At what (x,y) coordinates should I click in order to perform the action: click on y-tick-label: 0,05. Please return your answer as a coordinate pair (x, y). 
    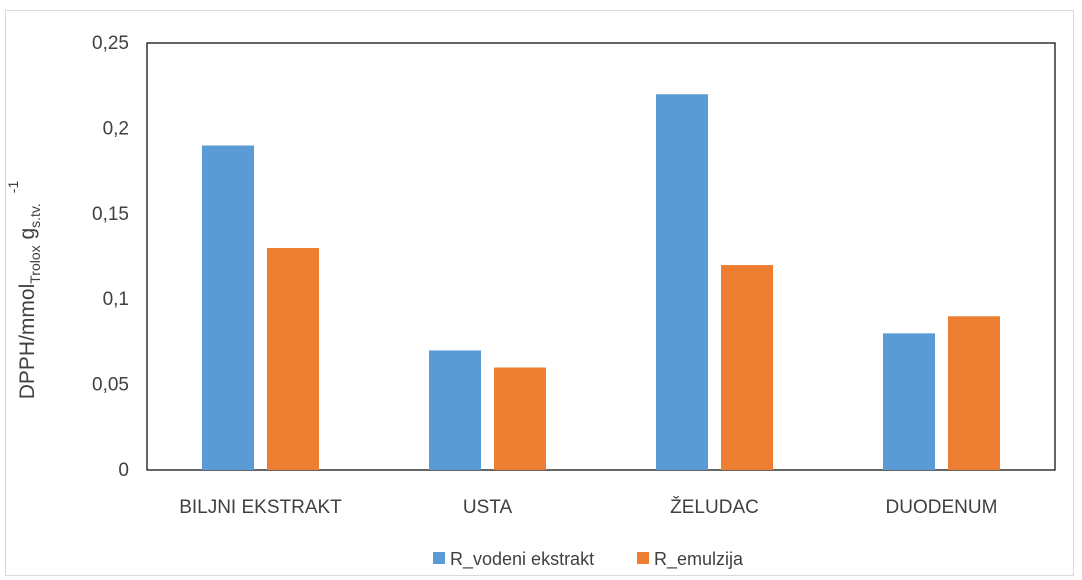
    Looking at the image, I should click on (110, 385).